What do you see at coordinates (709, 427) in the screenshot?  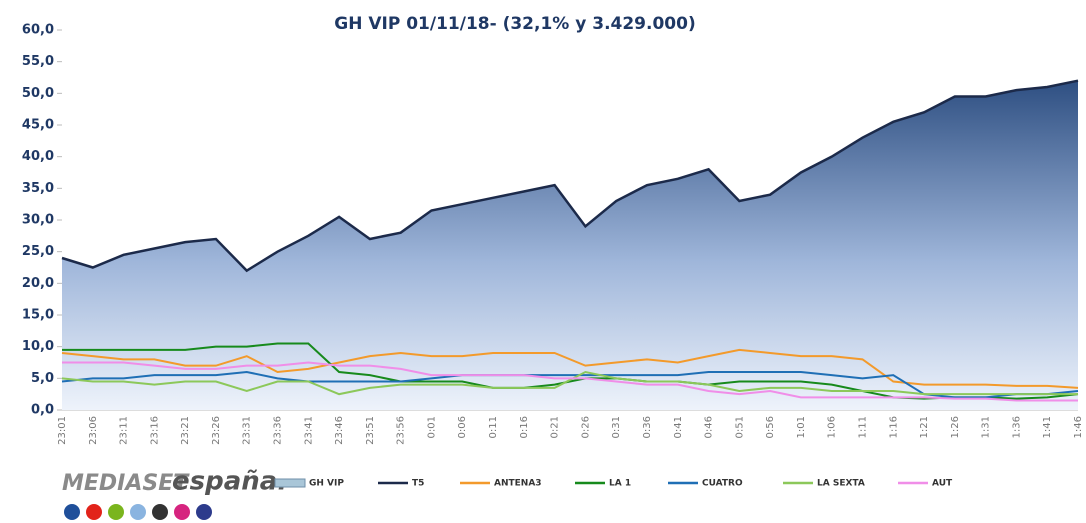 I see `x-tick-label: 0:46` at bounding box center [709, 427].